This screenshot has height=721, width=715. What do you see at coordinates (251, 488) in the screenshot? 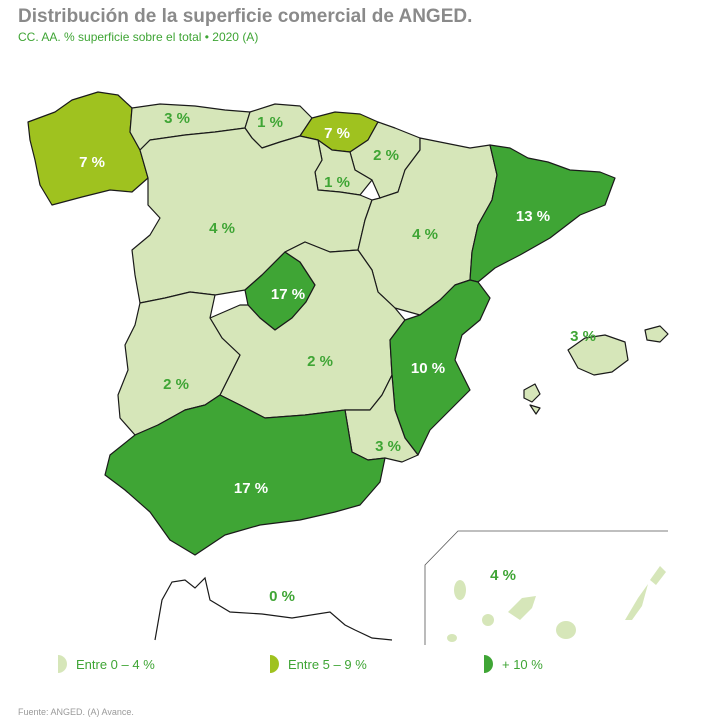
I see `label-andalucia: 17 %` at bounding box center [251, 488].